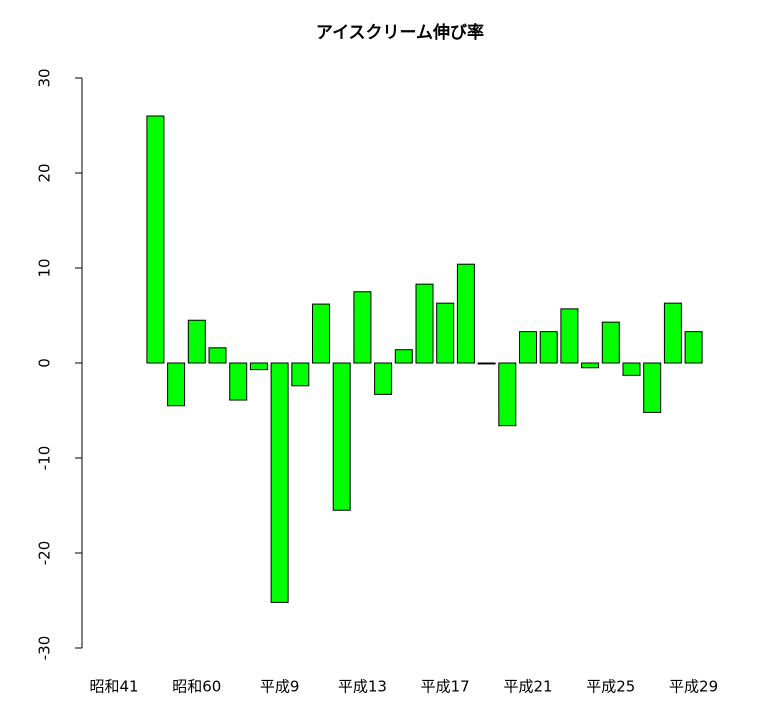  Describe the element at coordinates (45, 77) in the screenshot. I see `y-tick-label: 30` at that location.